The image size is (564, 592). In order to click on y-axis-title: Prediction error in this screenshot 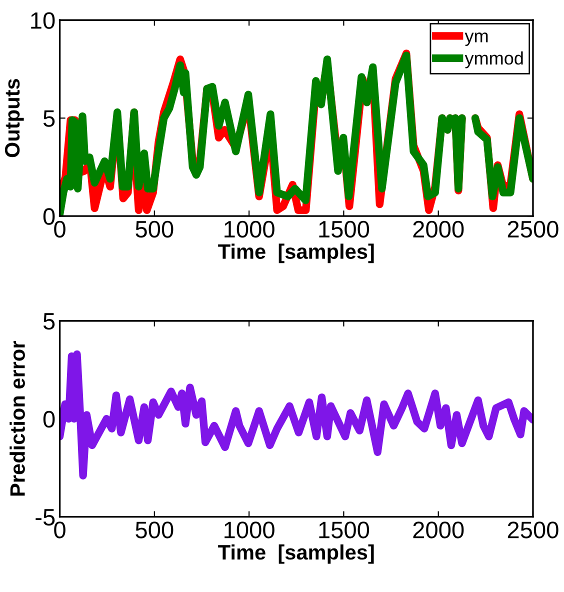, I will do `click(17, 418)`.